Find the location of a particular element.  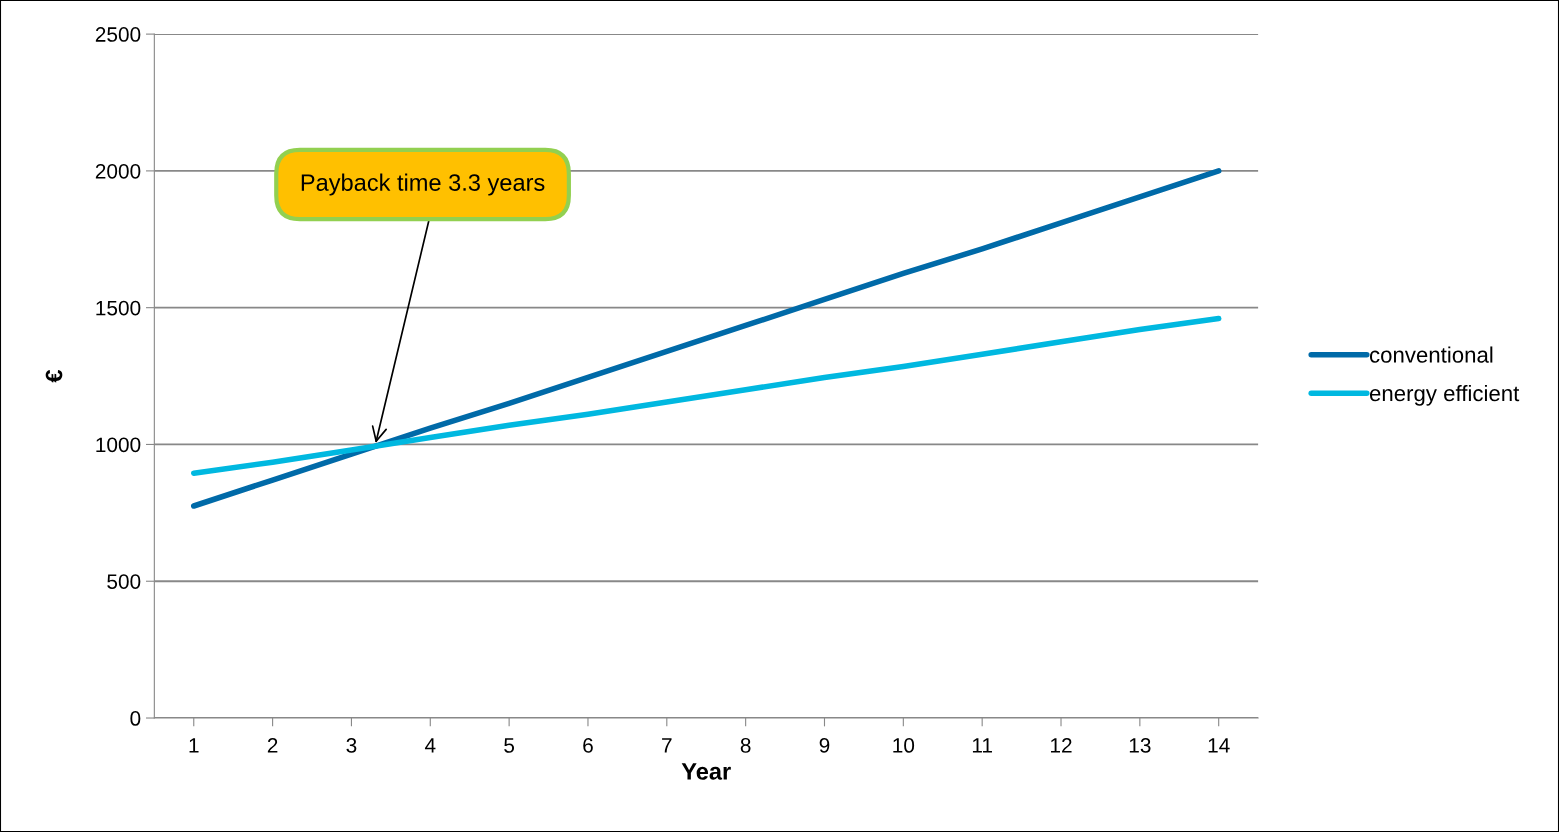

y-tick-label: 0 is located at coordinates (135, 718).